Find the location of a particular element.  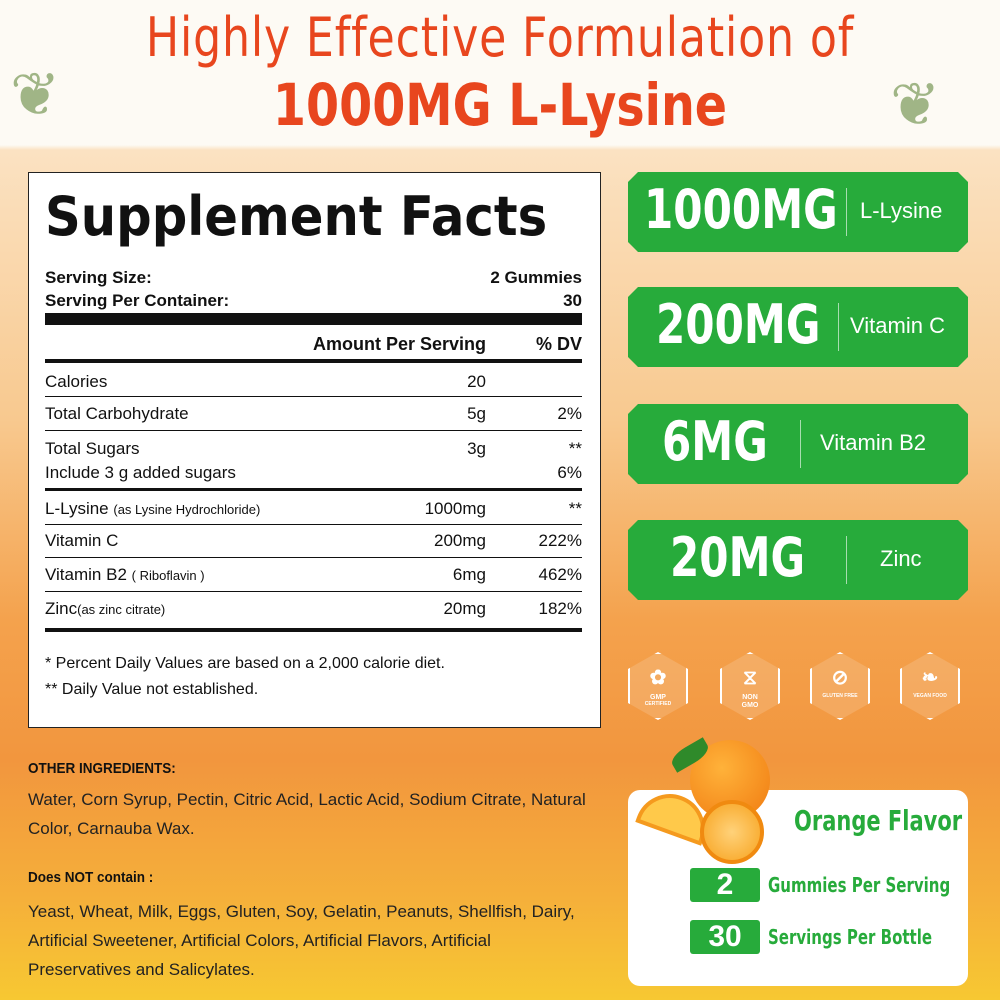

badge-gmp-certified: ✿ GMP CERTIFIED is located at coordinates (658, 686).